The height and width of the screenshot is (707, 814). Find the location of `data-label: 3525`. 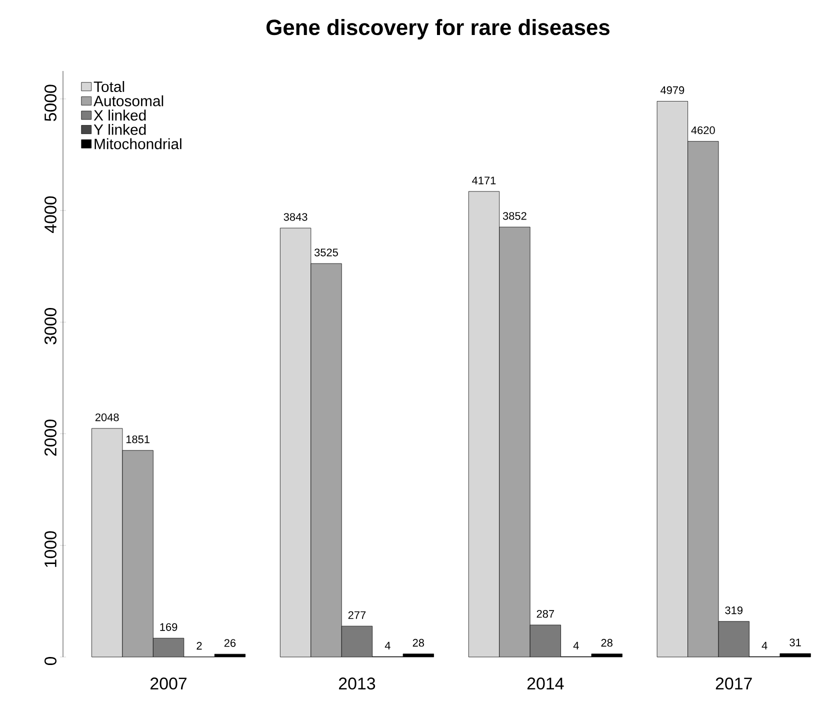

data-label: 3525 is located at coordinates (326, 252).